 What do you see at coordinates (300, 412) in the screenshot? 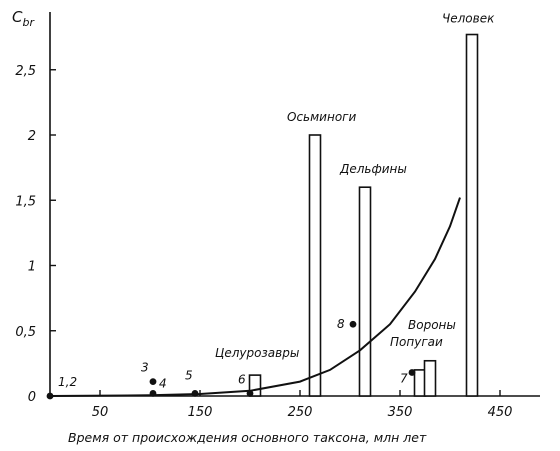
I see `x-tick-label: 250` at bounding box center [300, 412].